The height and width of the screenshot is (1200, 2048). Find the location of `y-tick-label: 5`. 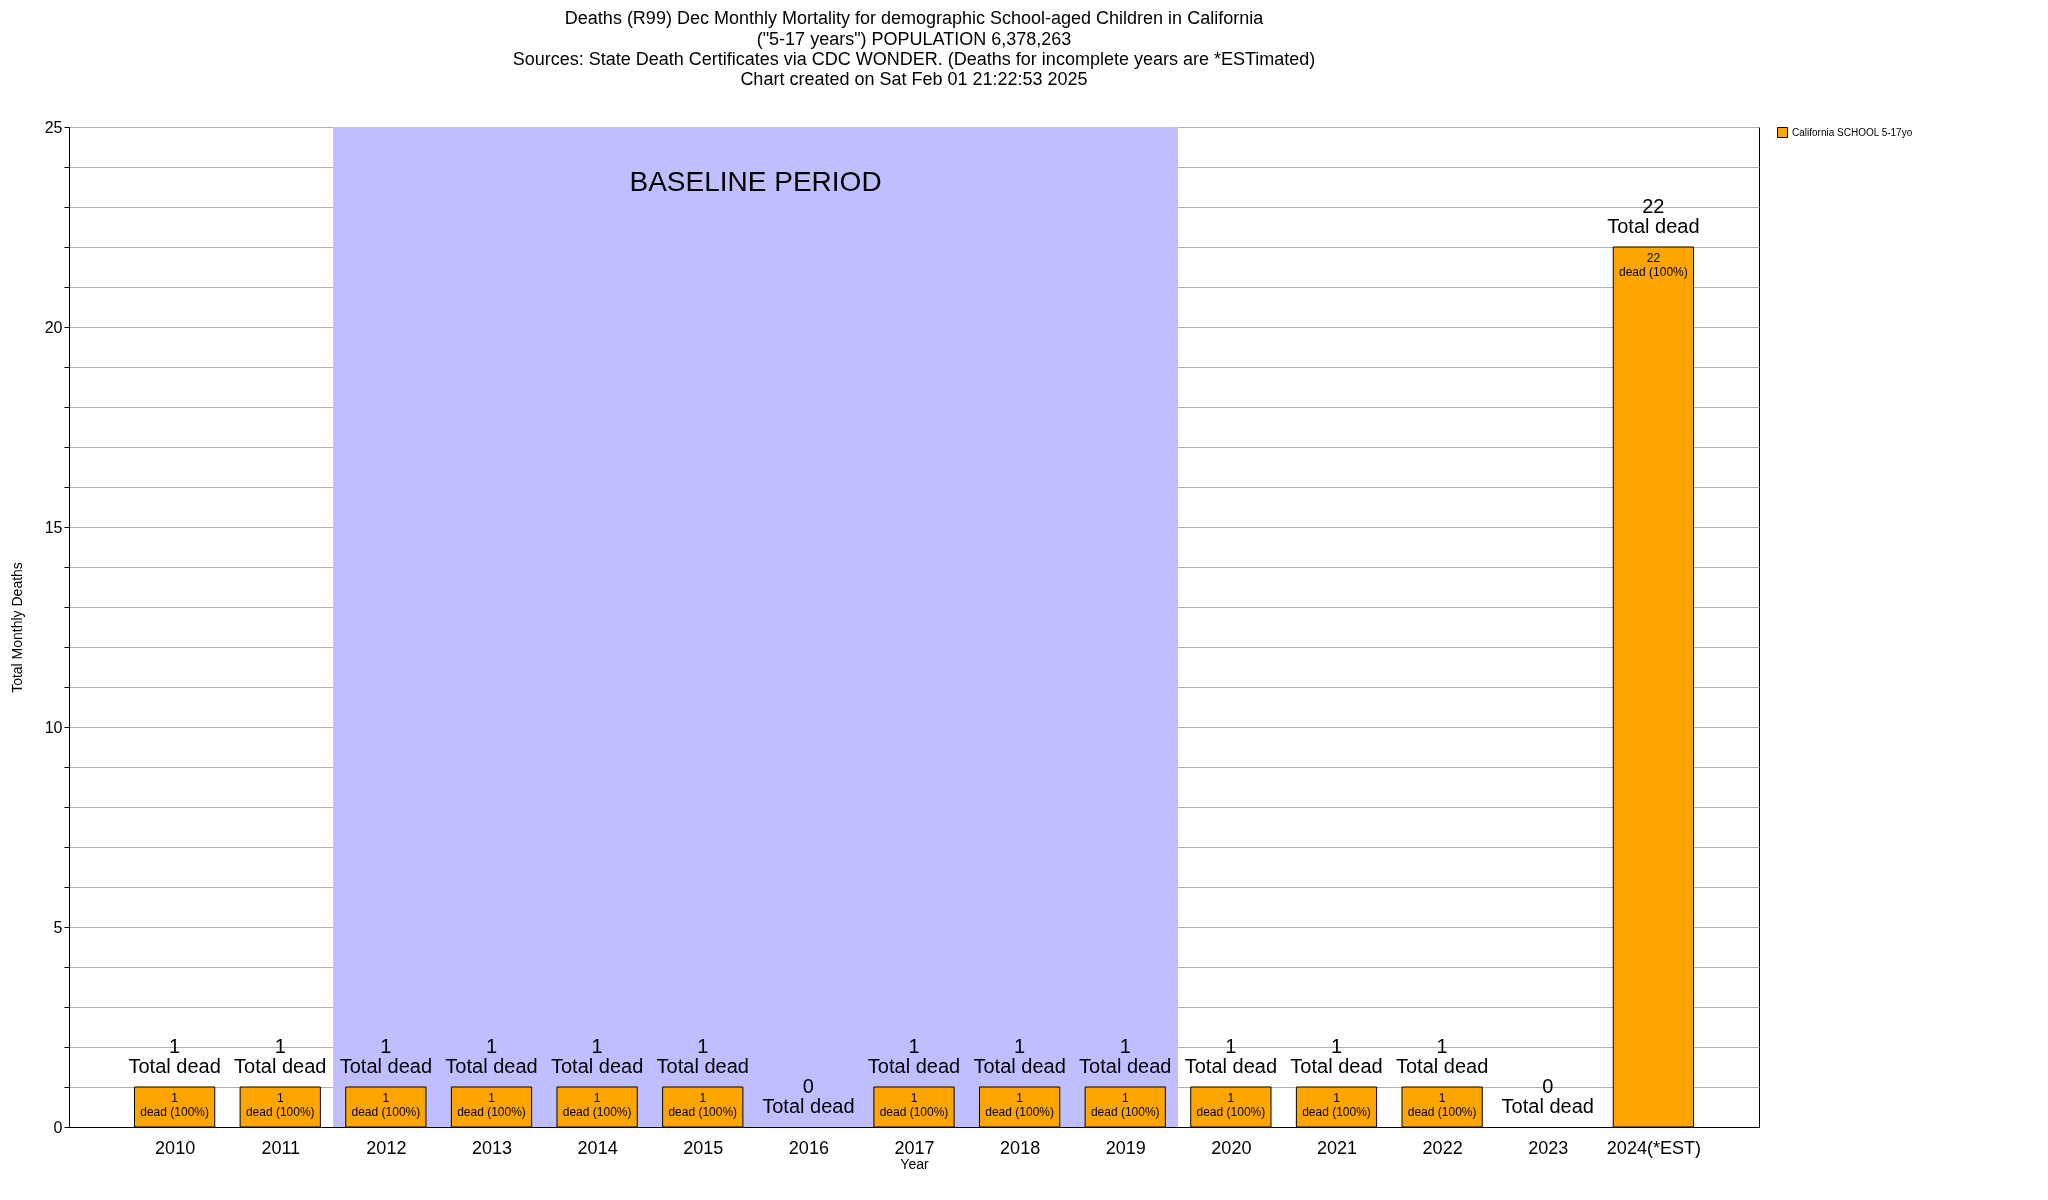

y-tick-label: 5 is located at coordinates (58, 927).